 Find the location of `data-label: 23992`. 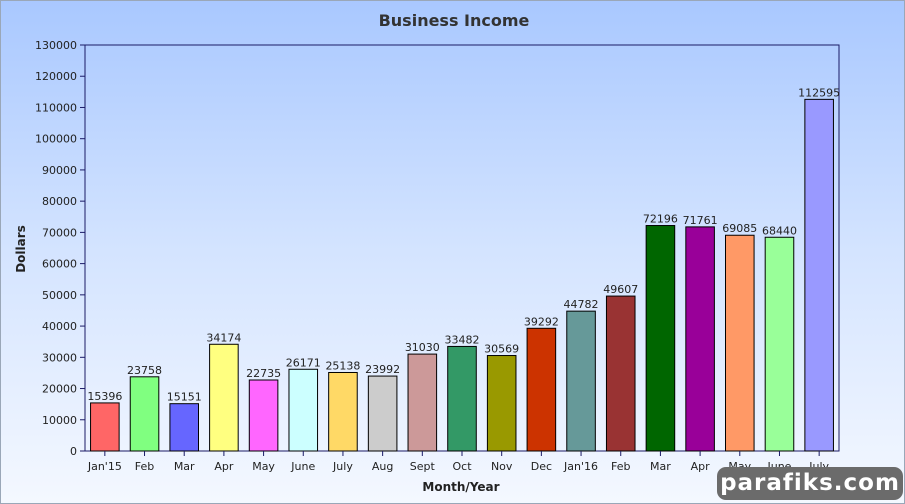

data-label: 23992 is located at coordinates (382, 369).